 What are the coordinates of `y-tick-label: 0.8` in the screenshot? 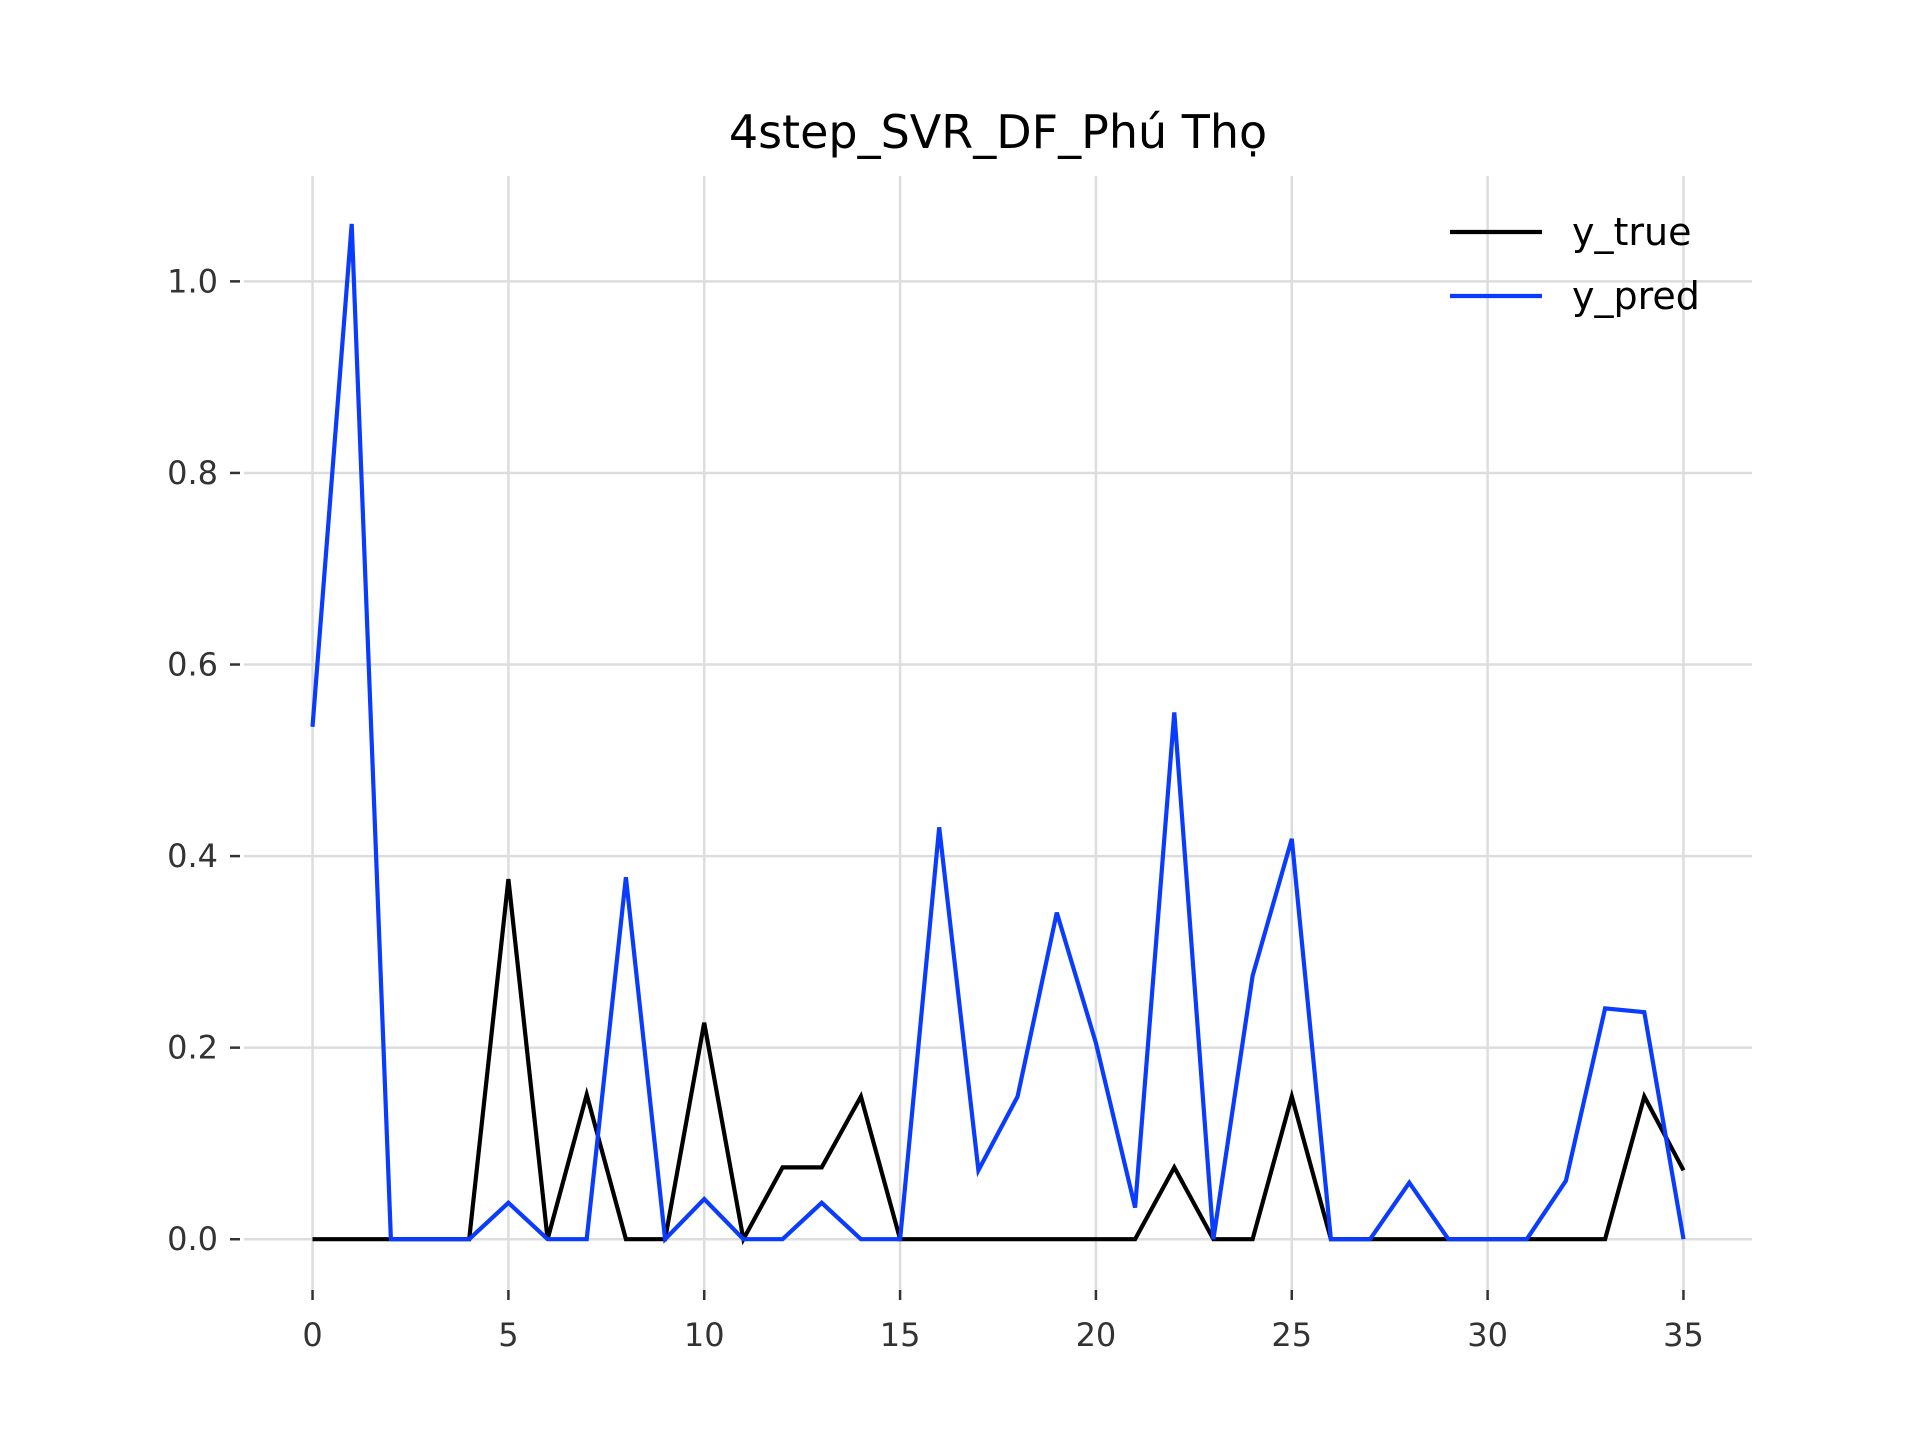 It's located at (192, 473).